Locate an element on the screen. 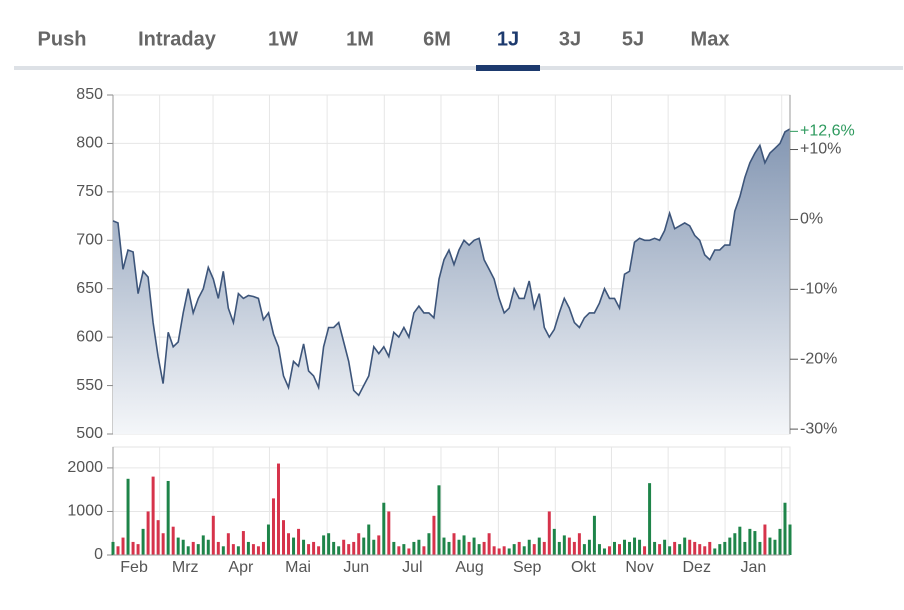  y-tick-label: 2000 is located at coordinates (85, 467).